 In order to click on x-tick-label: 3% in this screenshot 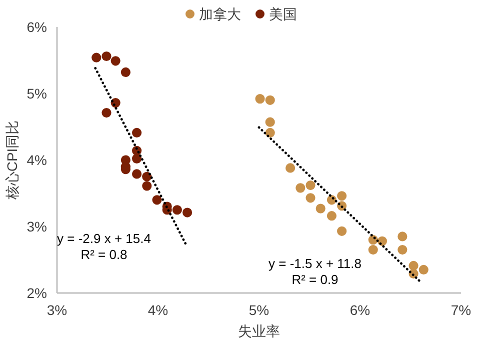, I will do `click(57, 310)`.